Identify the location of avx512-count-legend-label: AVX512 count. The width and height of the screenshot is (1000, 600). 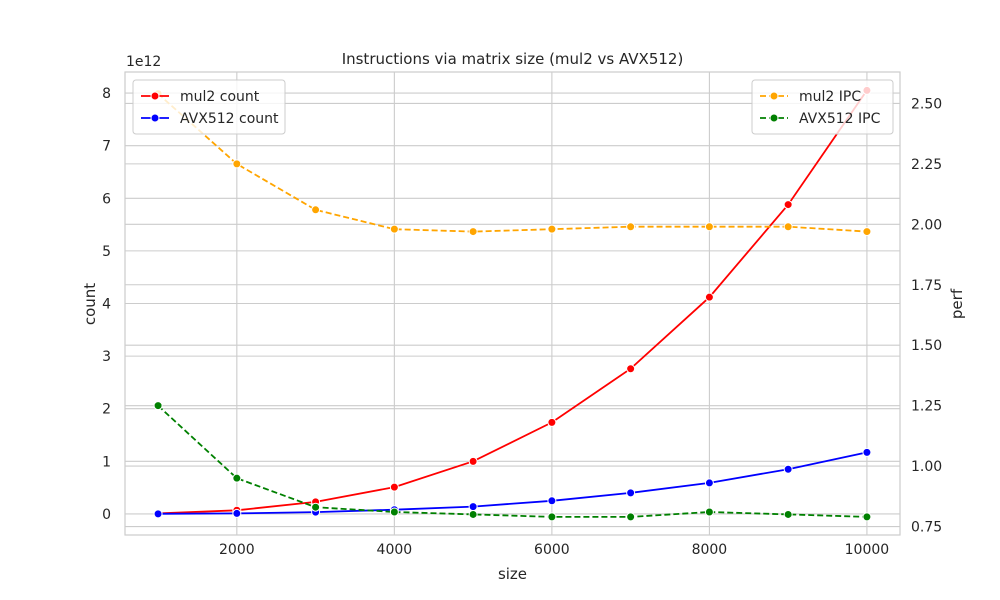
(229, 119).